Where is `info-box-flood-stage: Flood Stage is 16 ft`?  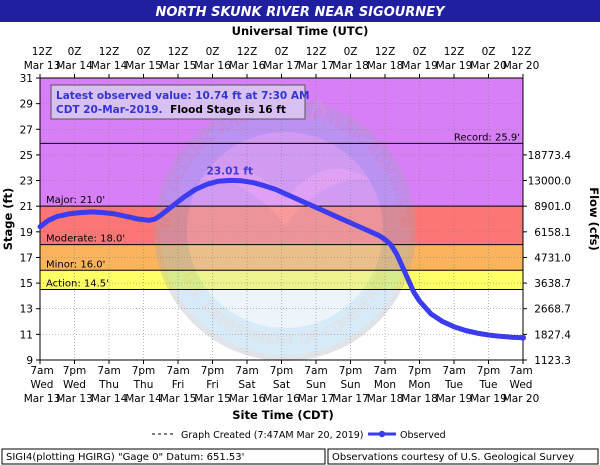
info-box-flood-stage: Flood Stage is 16 ft is located at coordinates (228, 110).